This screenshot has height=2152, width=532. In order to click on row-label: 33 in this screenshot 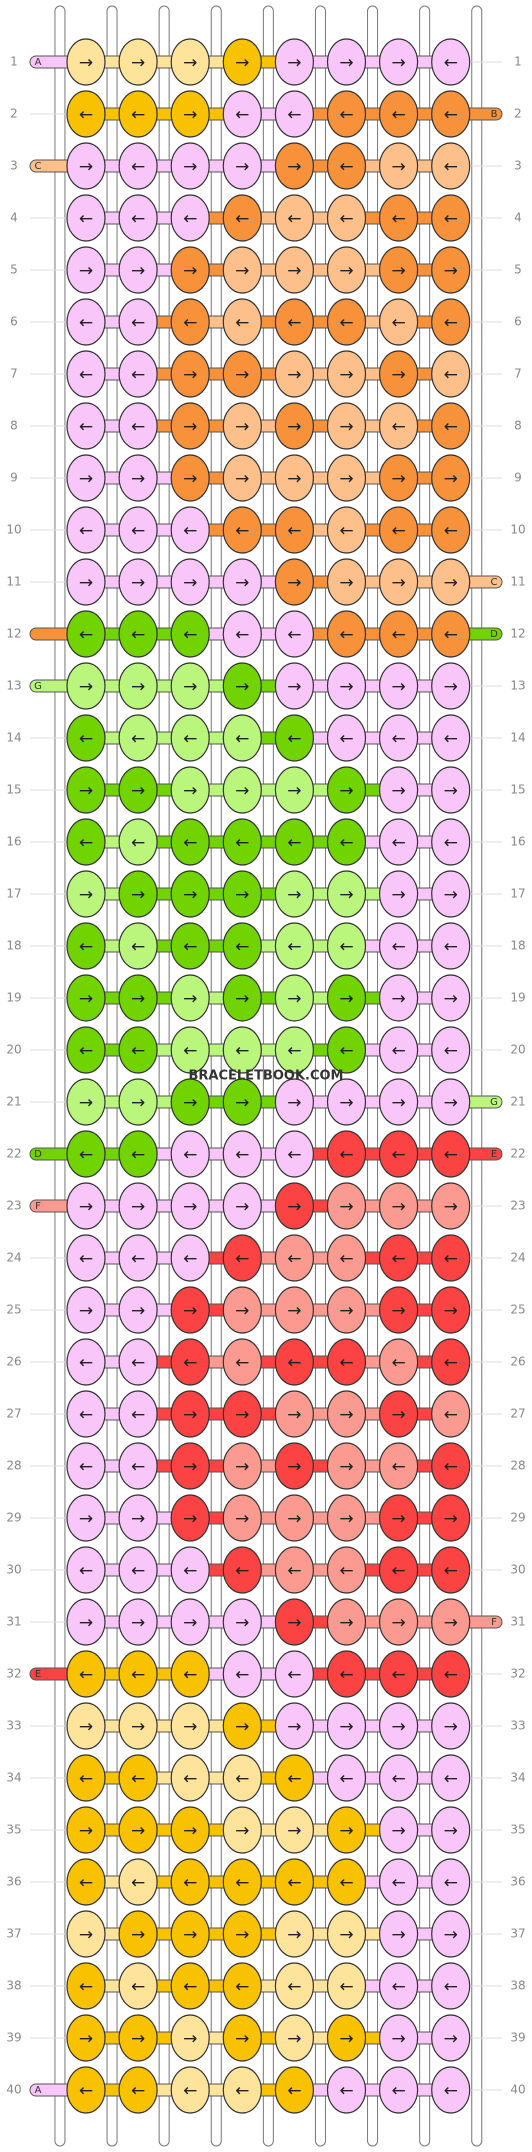, I will do `click(517, 1726)`.